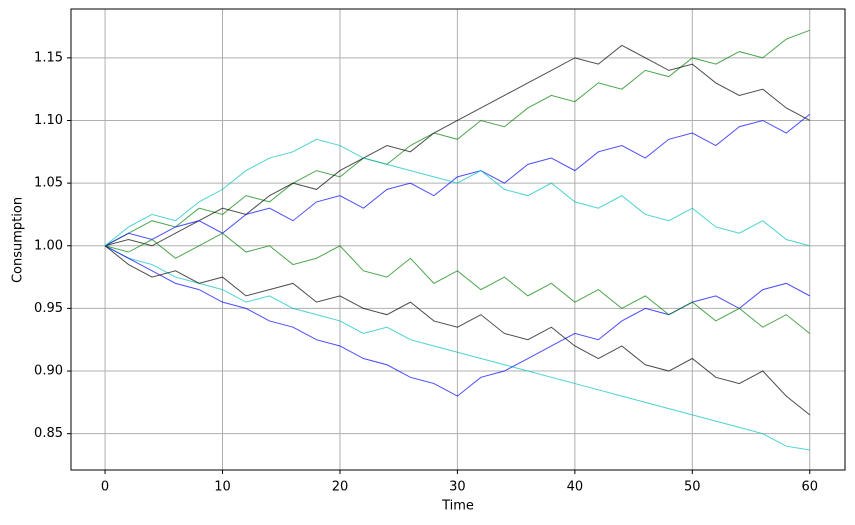 The height and width of the screenshot is (525, 855). I want to click on y-tick-label: 1.00, so click(48, 245).